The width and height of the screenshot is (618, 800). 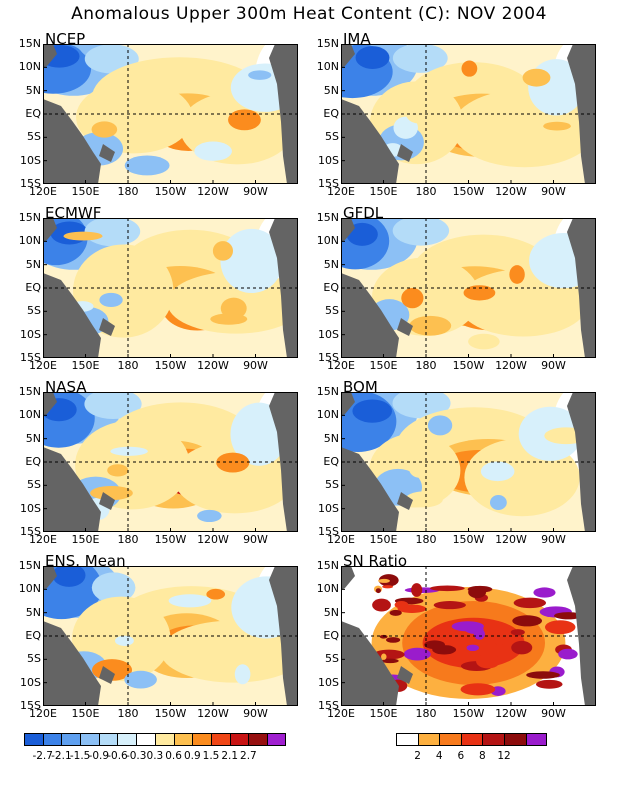 I want to click on colorbar-label: 4, so click(x=439, y=756).